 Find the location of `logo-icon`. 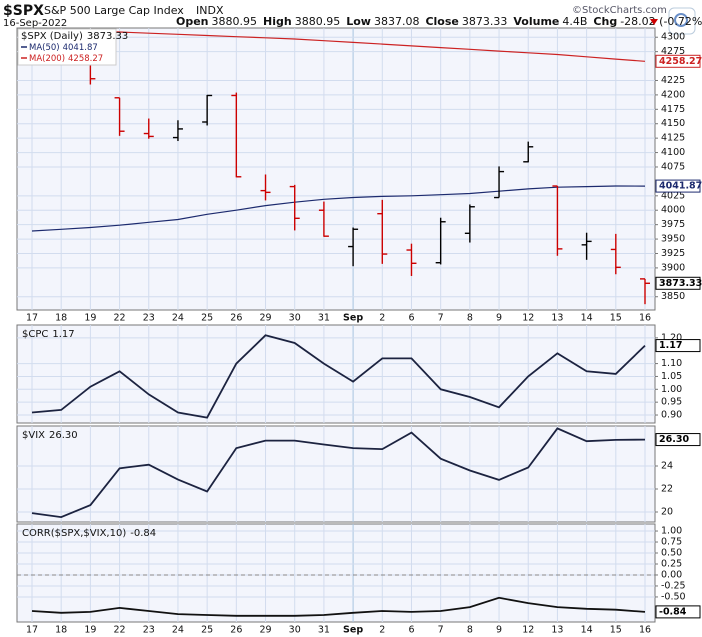

logo-icon is located at coordinates (682, 21).